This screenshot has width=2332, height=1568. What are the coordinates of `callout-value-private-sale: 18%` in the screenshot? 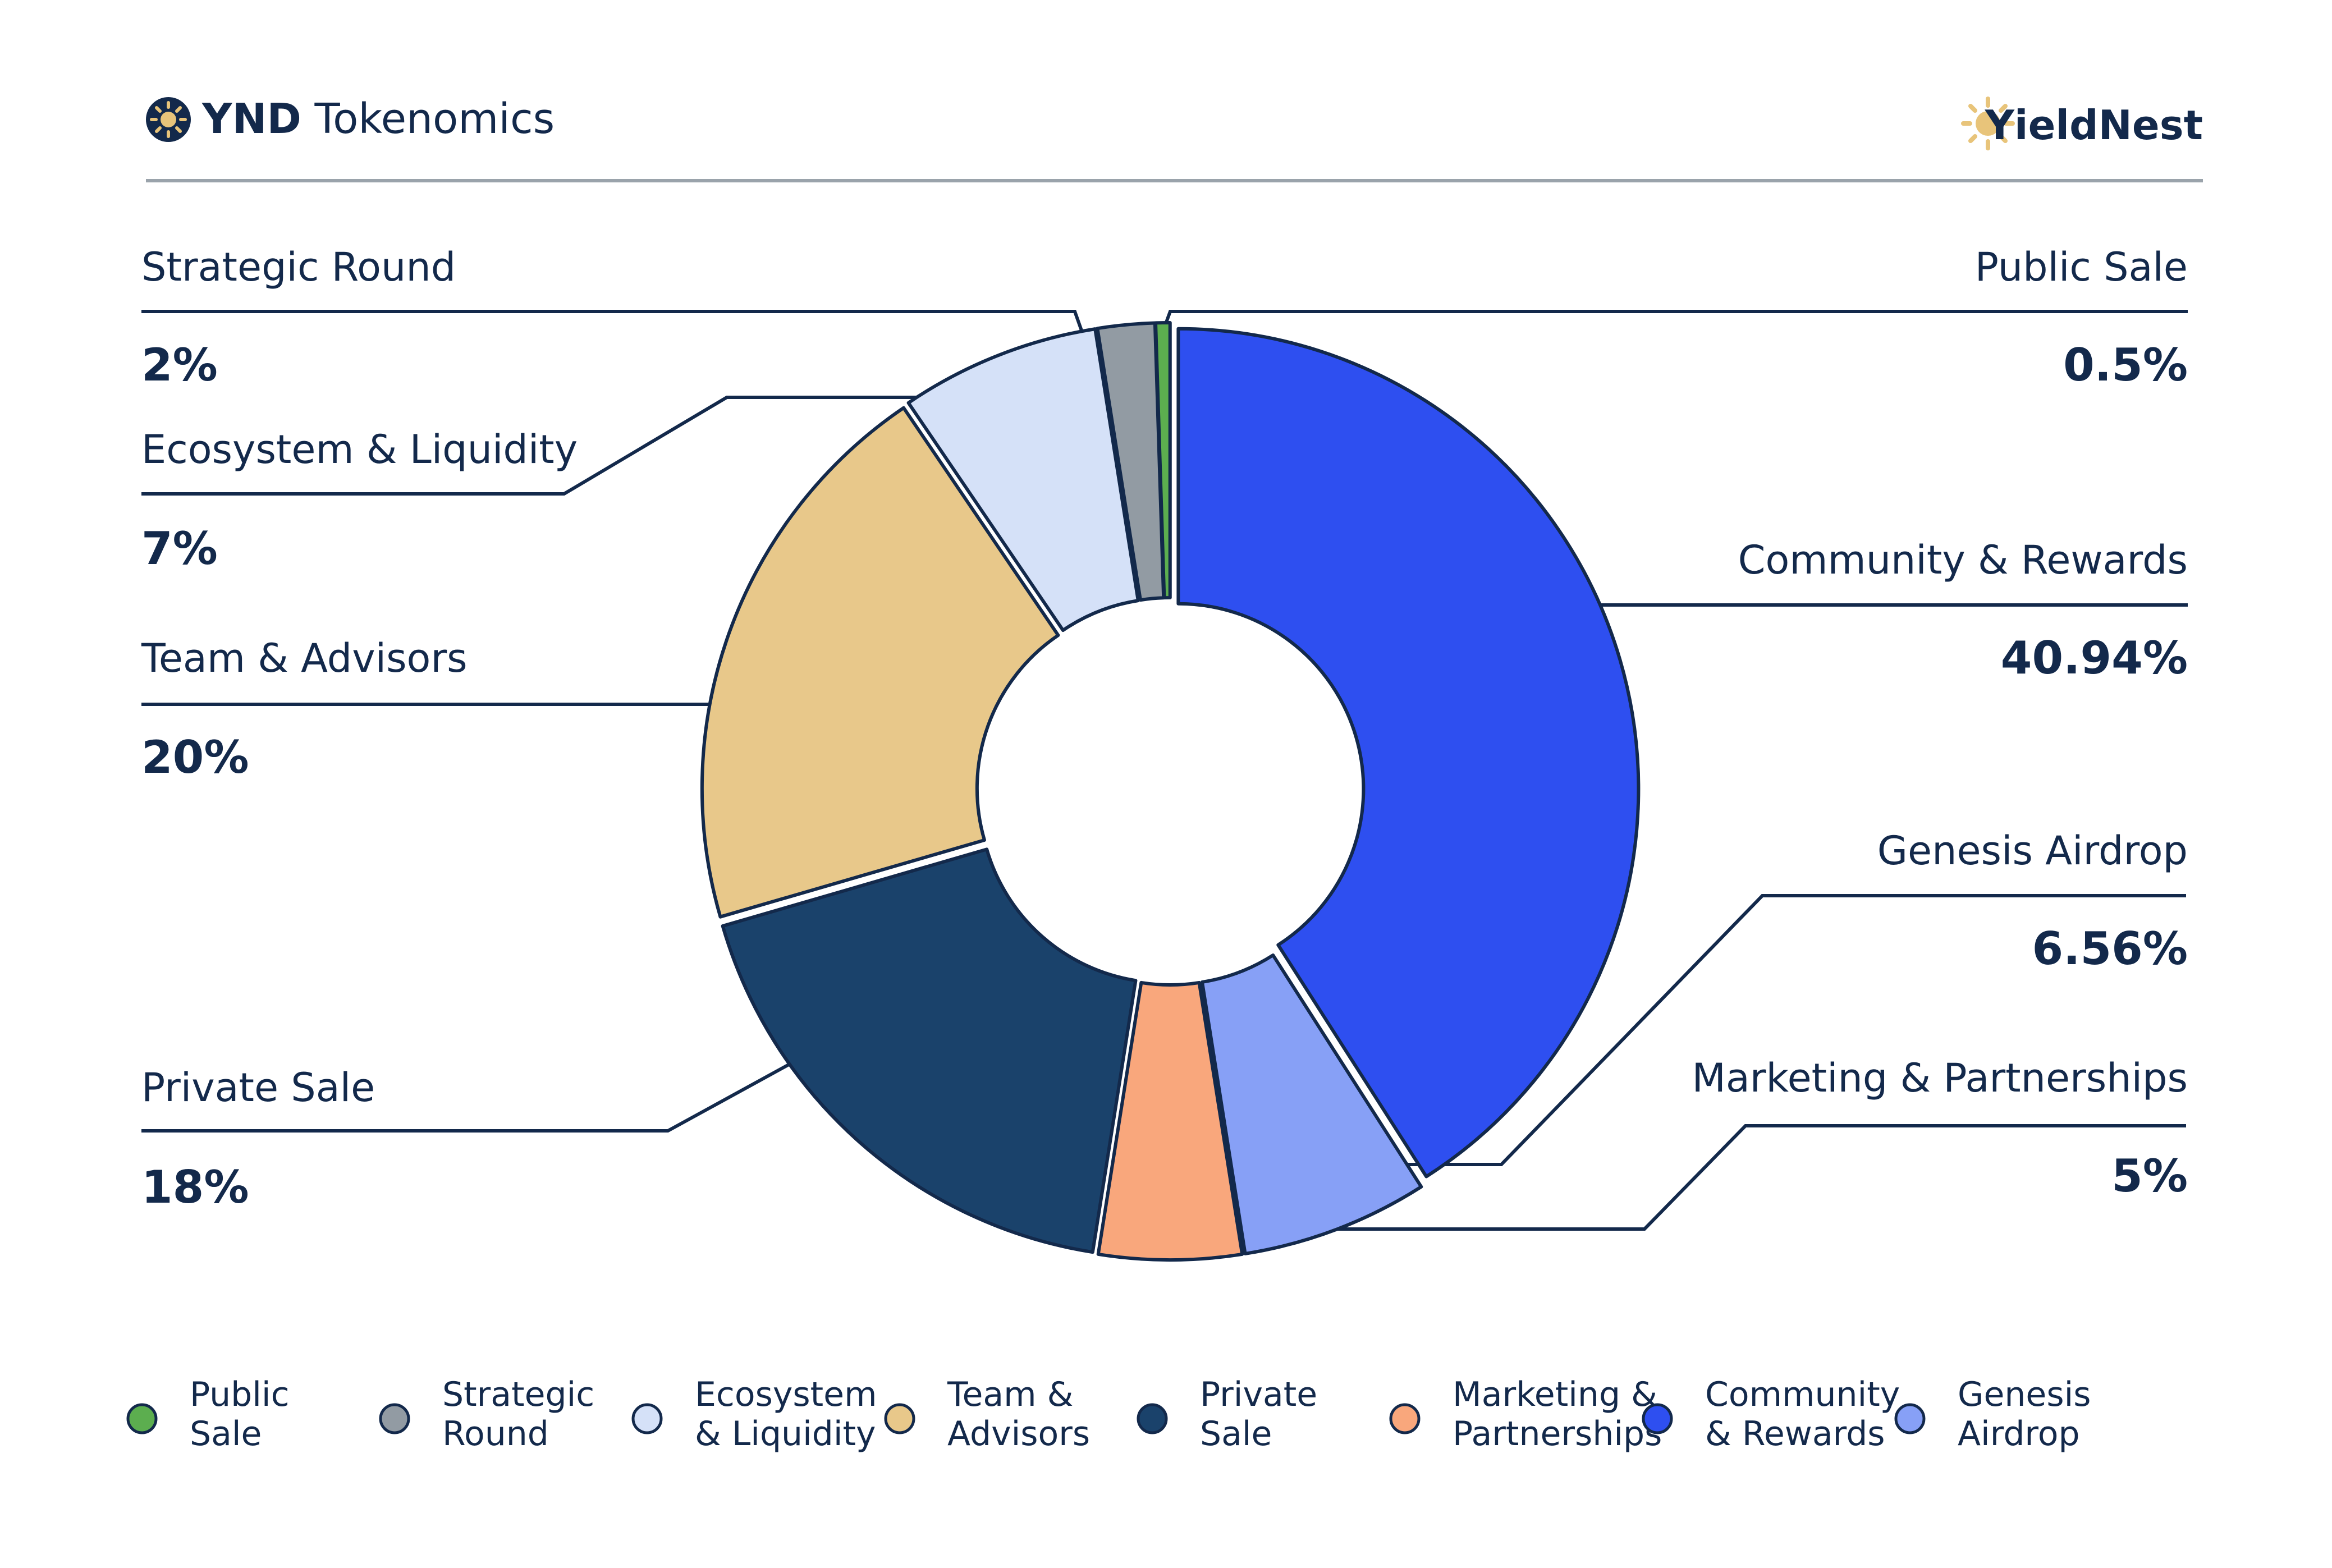 It's located at (195, 1187).